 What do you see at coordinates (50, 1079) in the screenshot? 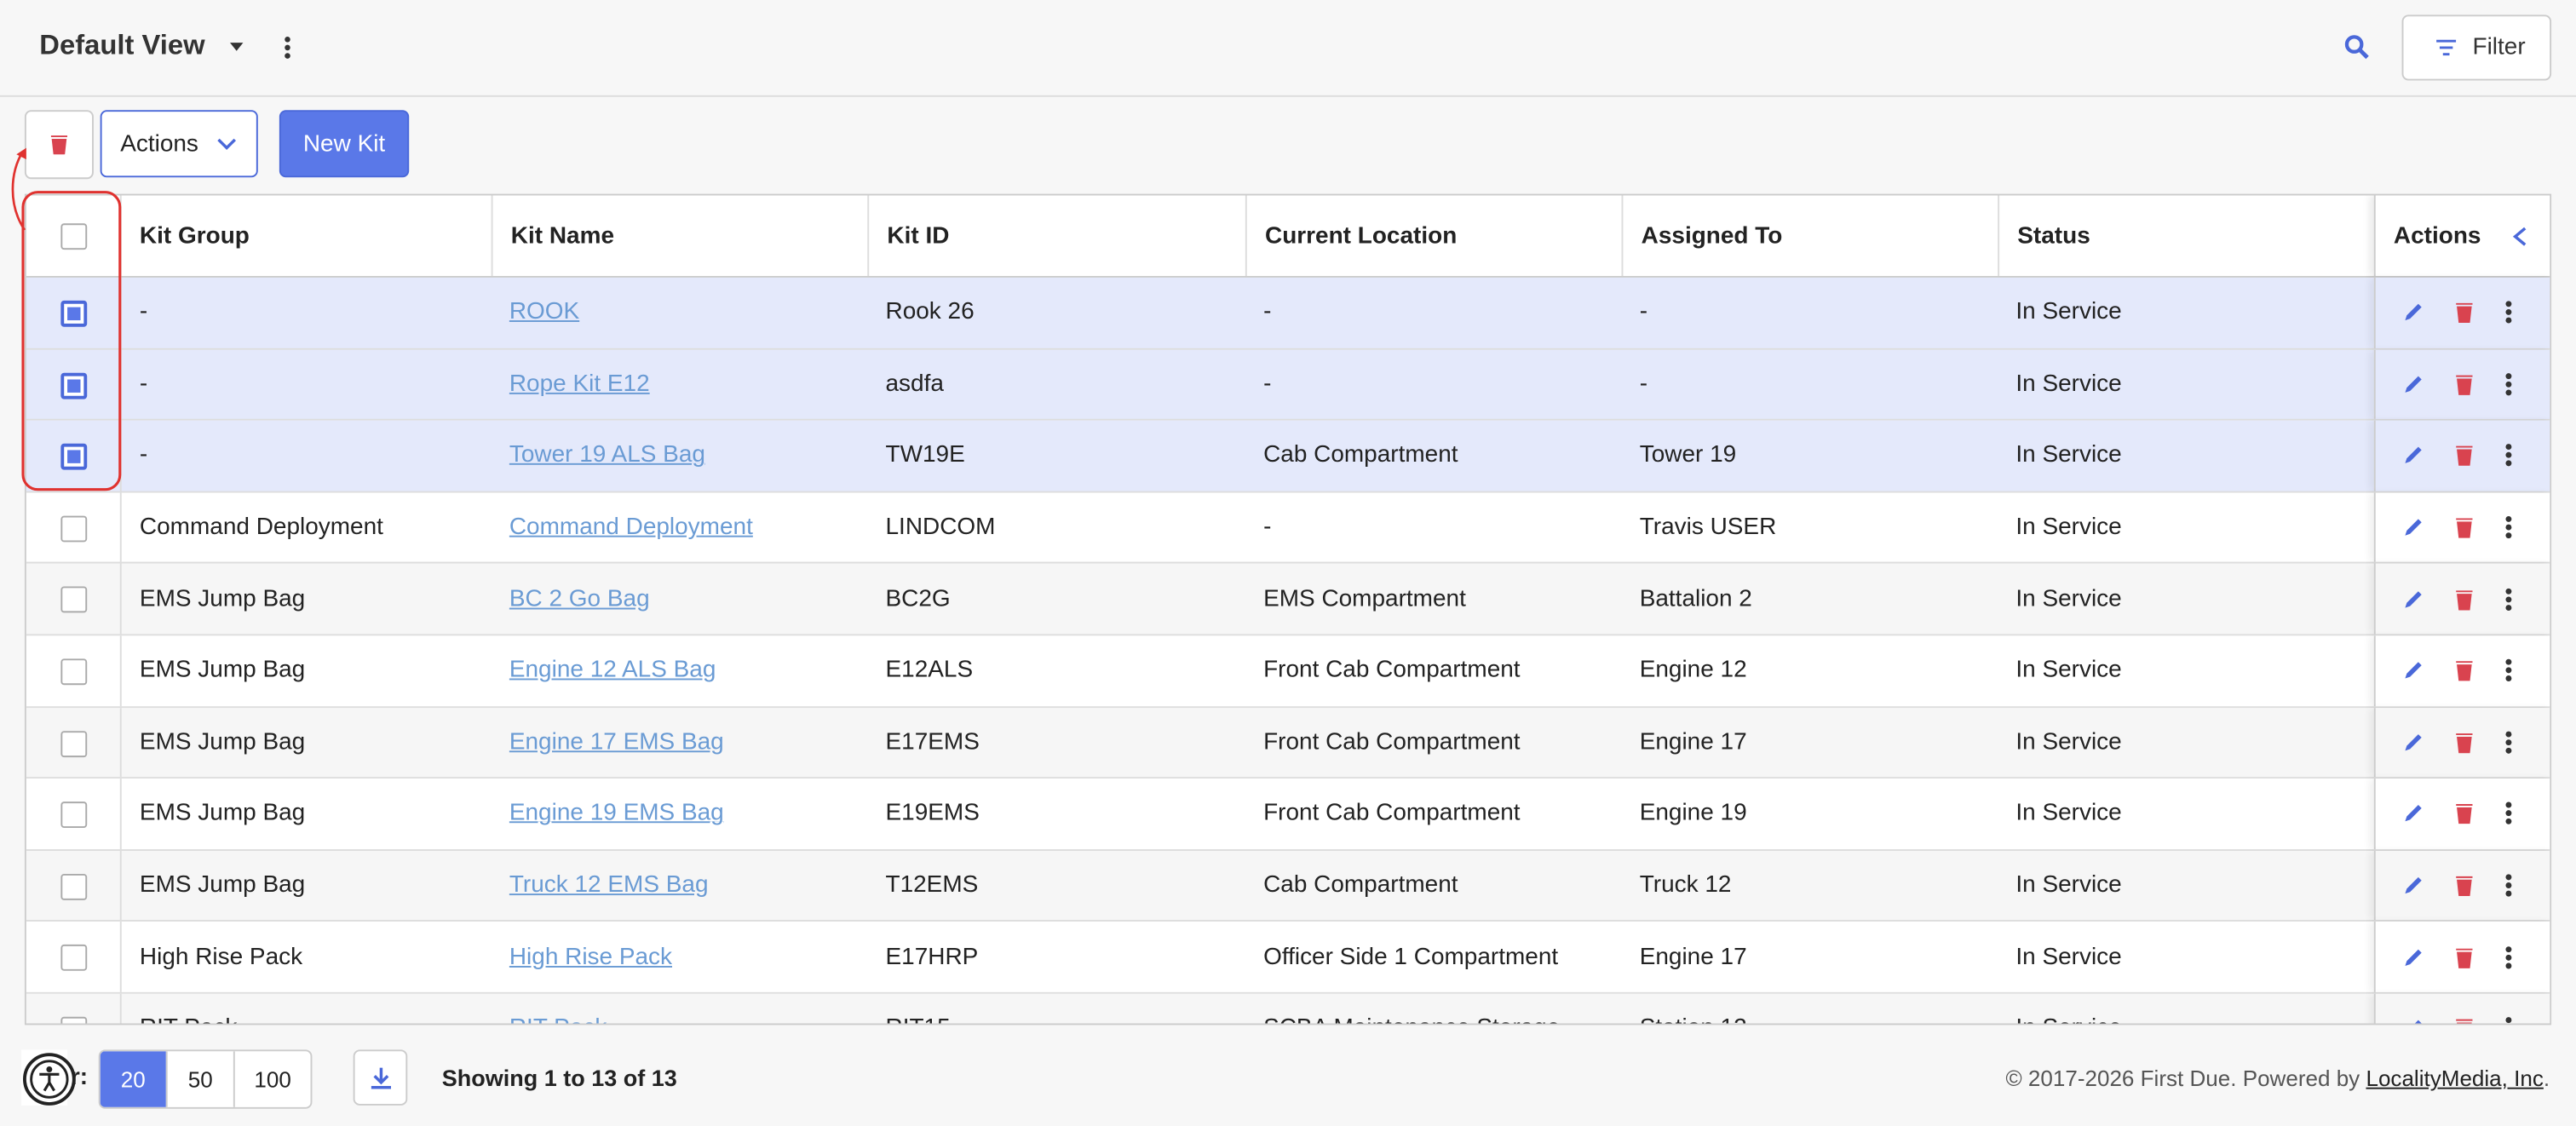
I see `accessibility-button` at bounding box center [50, 1079].